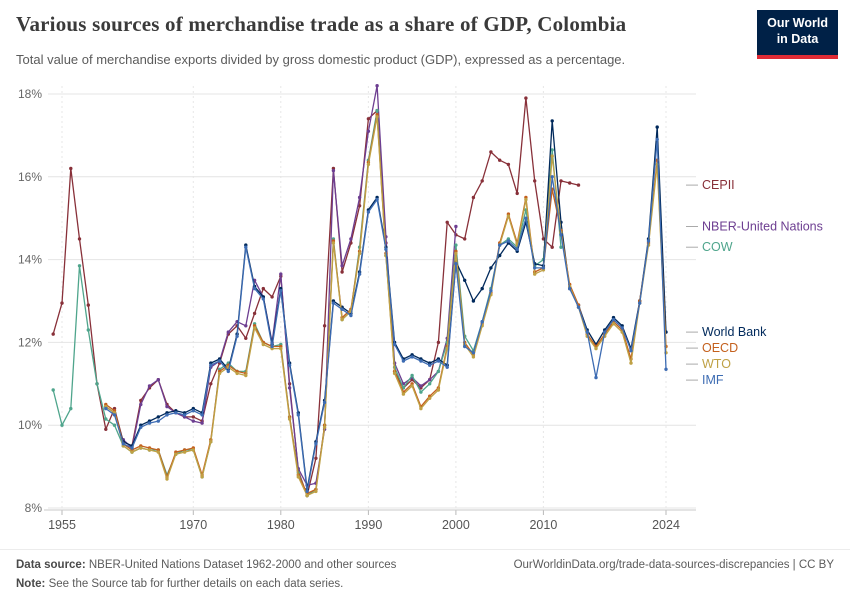 This screenshot has width=850, height=600. I want to click on x-tick-label: 2000, so click(456, 525).